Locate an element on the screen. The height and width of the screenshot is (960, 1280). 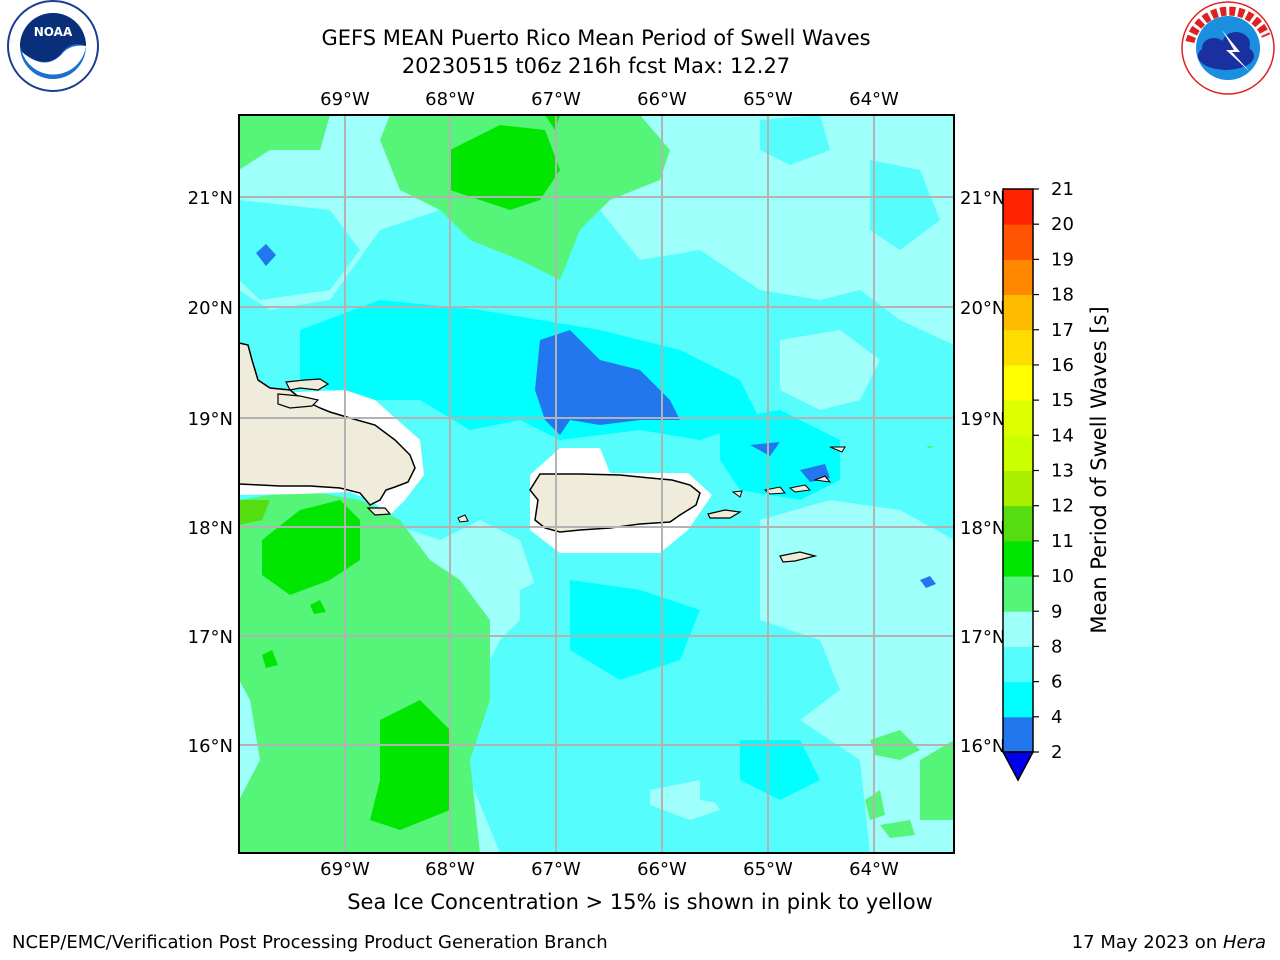
map-subtitle: 20230515 t06z 216h fcst Max: 12.27 is located at coordinates (596, 66).